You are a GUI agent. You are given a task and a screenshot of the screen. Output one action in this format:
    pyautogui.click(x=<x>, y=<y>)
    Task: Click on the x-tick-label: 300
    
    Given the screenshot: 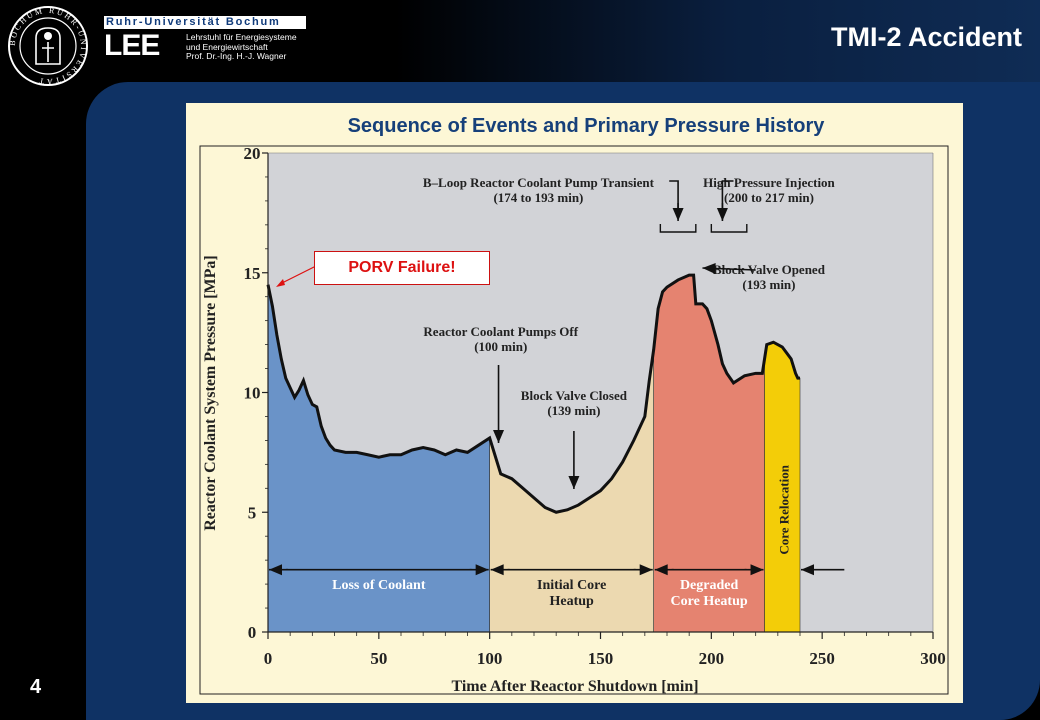 What is the action you would take?
    pyautogui.click(x=933, y=658)
    